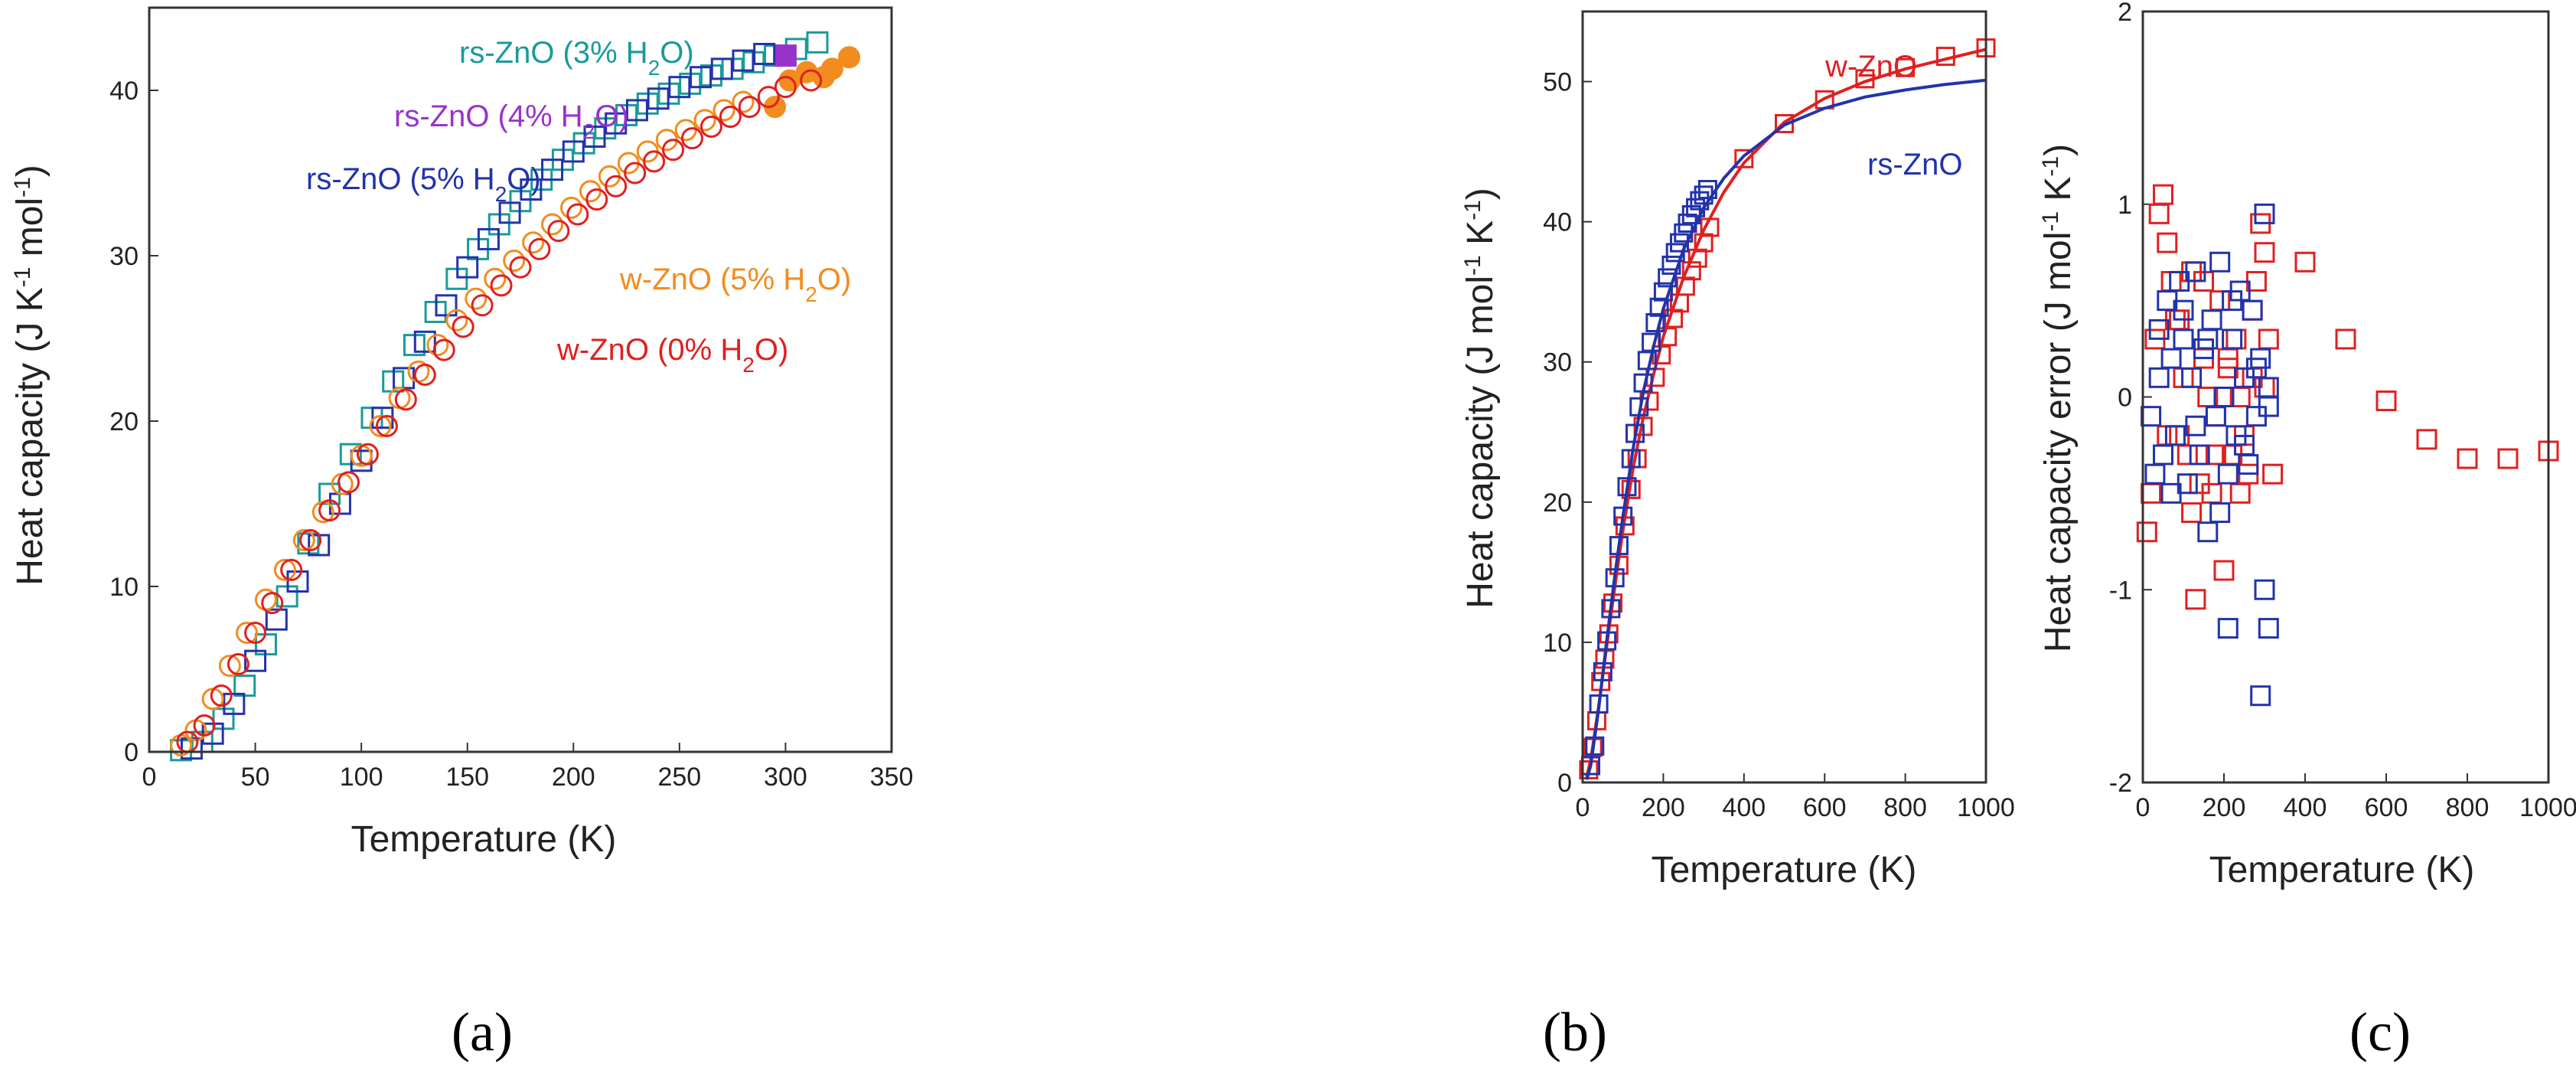  I want to click on x-tick-label: 250, so click(679, 777).